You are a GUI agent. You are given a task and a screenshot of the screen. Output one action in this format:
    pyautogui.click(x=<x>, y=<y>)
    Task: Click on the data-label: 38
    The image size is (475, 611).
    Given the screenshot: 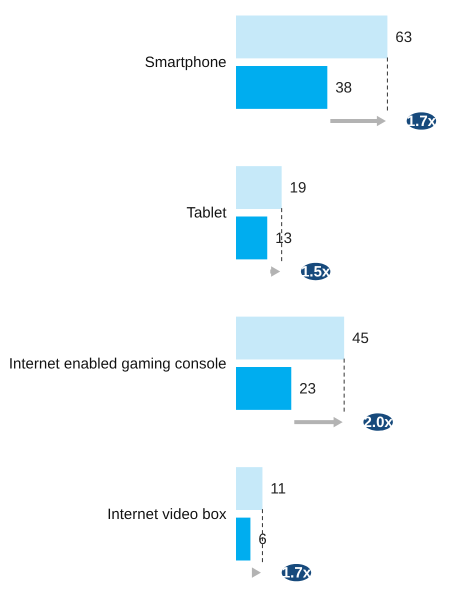 What is the action you would take?
    pyautogui.click(x=343, y=87)
    